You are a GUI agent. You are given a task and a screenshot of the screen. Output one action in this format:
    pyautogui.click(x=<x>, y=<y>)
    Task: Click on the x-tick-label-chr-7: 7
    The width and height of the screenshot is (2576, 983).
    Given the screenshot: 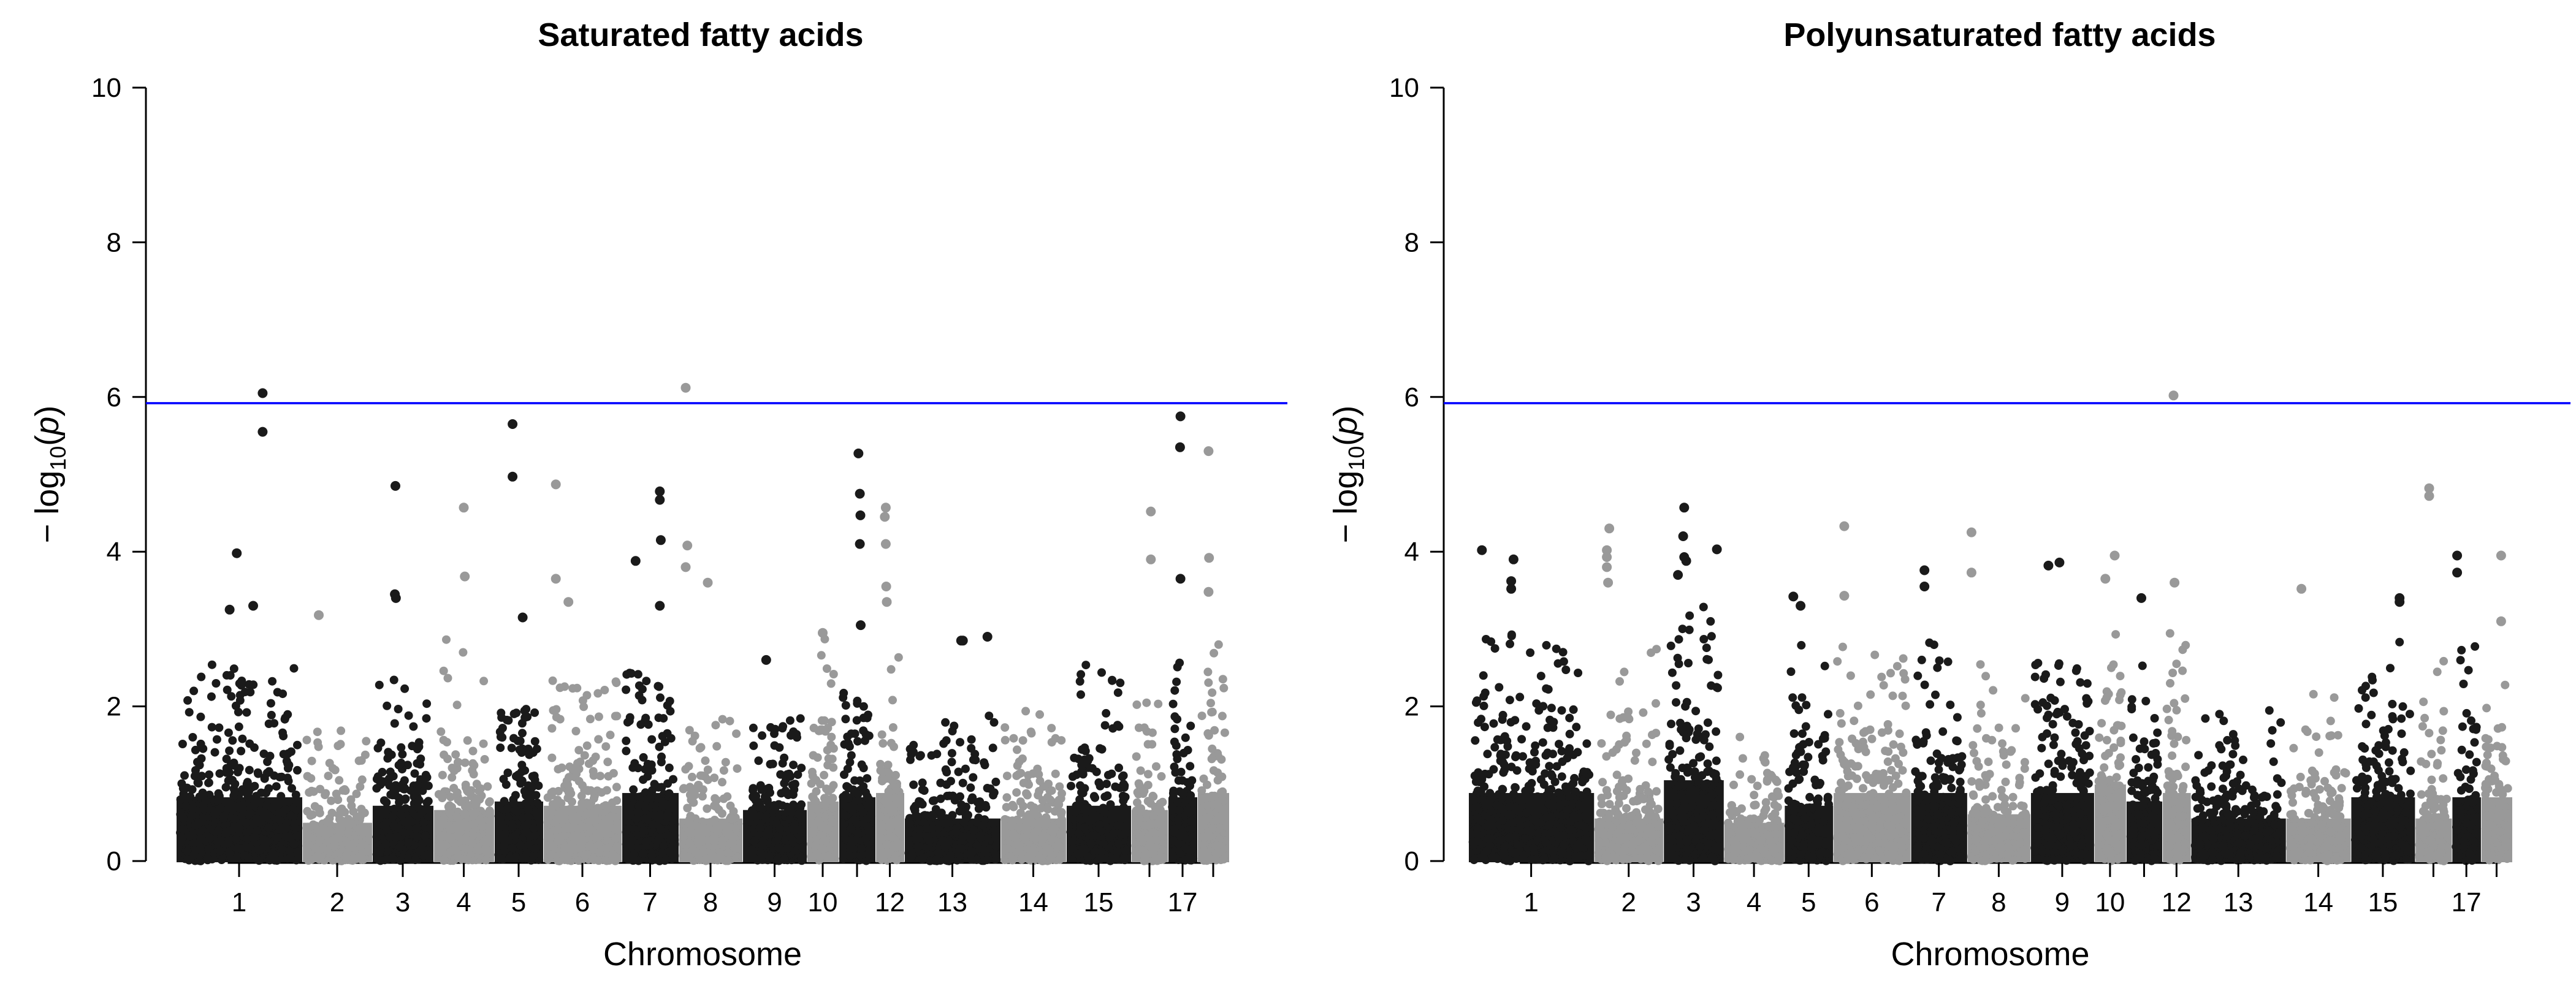 What is the action you would take?
    pyautogui.click(x=649, y=902)
    